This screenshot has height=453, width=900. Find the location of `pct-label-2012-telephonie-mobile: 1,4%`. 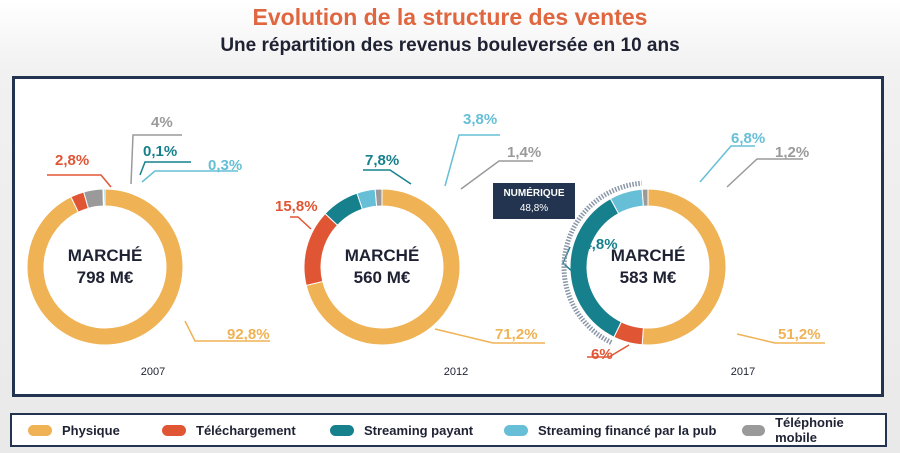

pct-label-2012-telephonie-mobile: 1,4% is located at coordinates (524, 152).